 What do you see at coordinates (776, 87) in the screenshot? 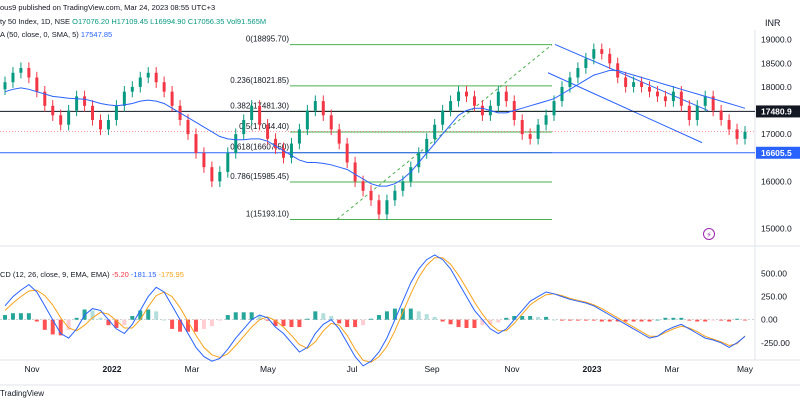
I see `price-tick-label: 18000.0` at bounding box center [776, 87].